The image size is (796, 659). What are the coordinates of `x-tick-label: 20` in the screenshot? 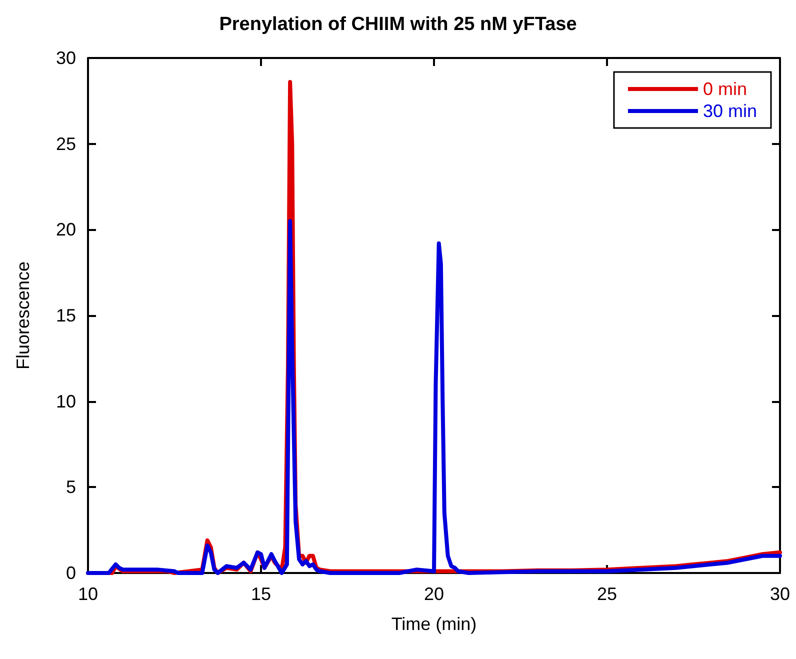 It's located at (434, 594).